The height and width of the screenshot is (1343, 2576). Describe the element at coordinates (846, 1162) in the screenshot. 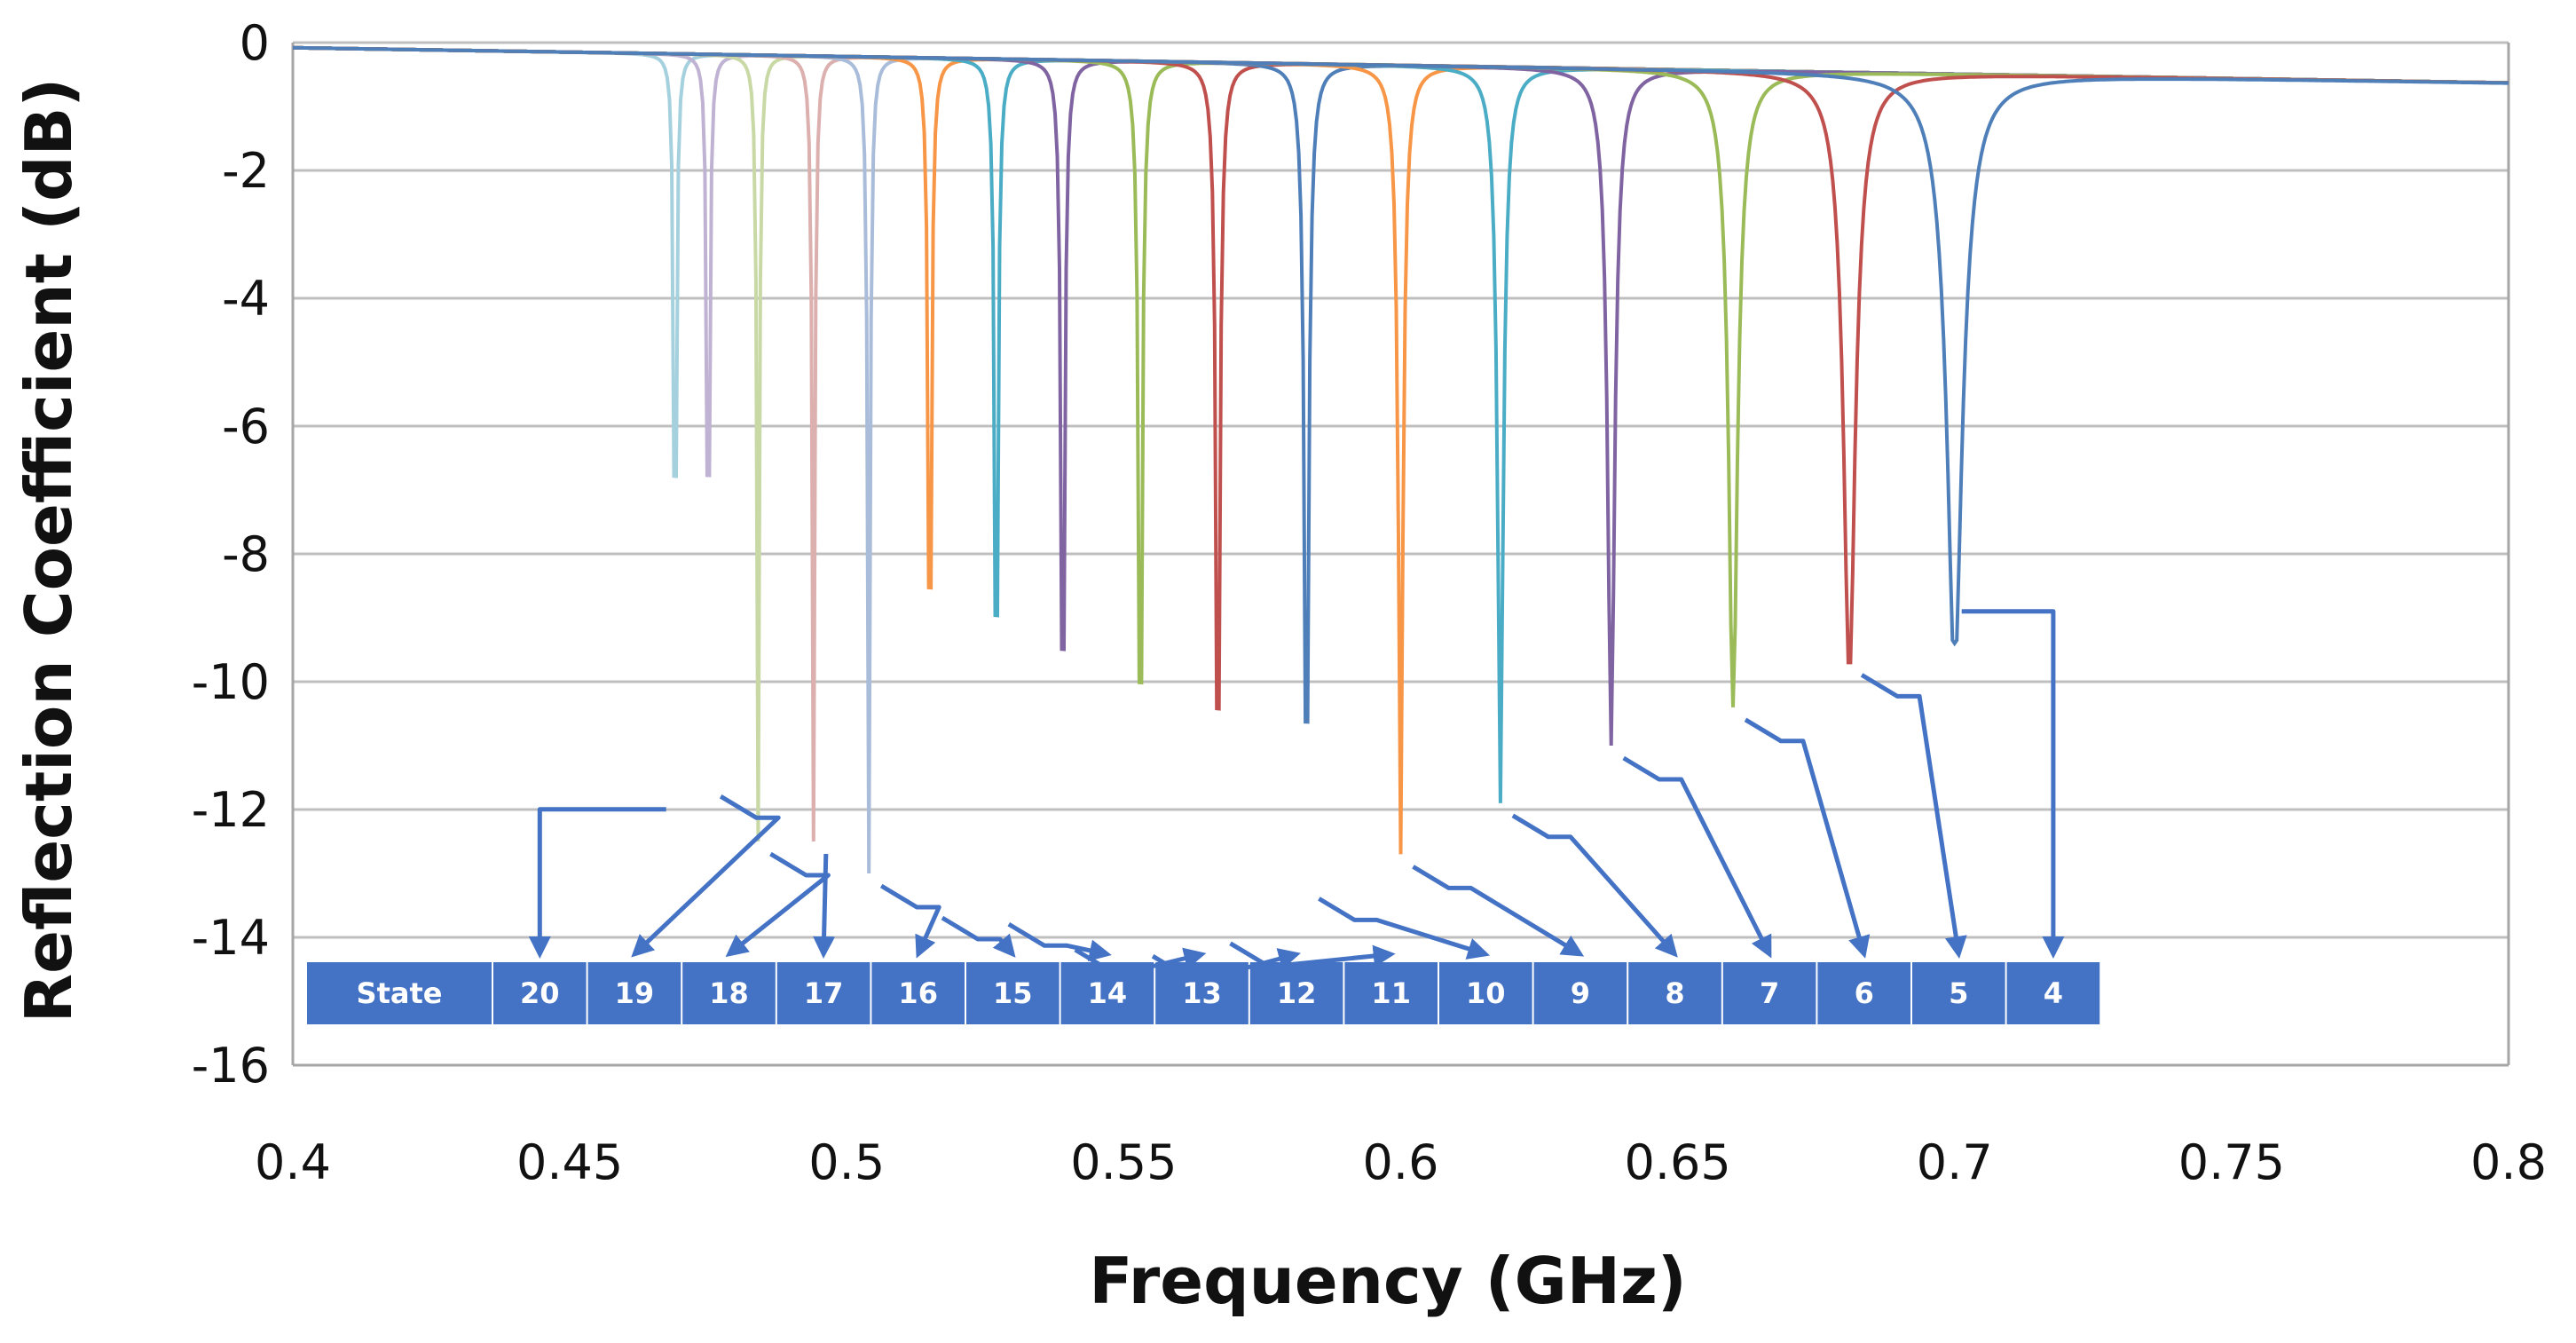

I see `x-tick-label: 0.5` at that location.